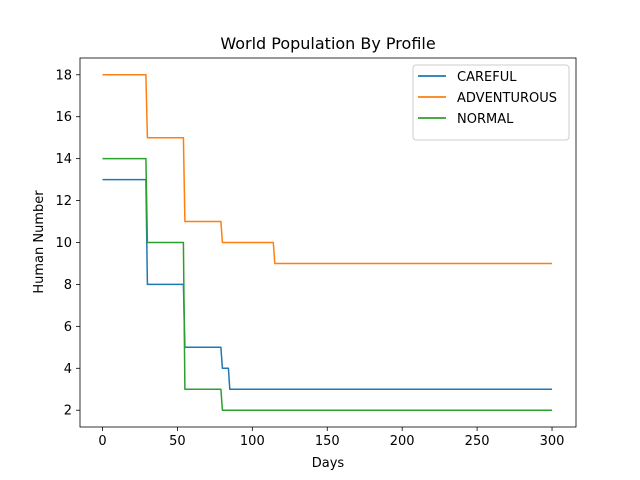 The image size is (640, 480). What do you see at coordinates (328, 463) in the screenshot?
I see `x-axis-label: Days` at bounding box center [328, 463].